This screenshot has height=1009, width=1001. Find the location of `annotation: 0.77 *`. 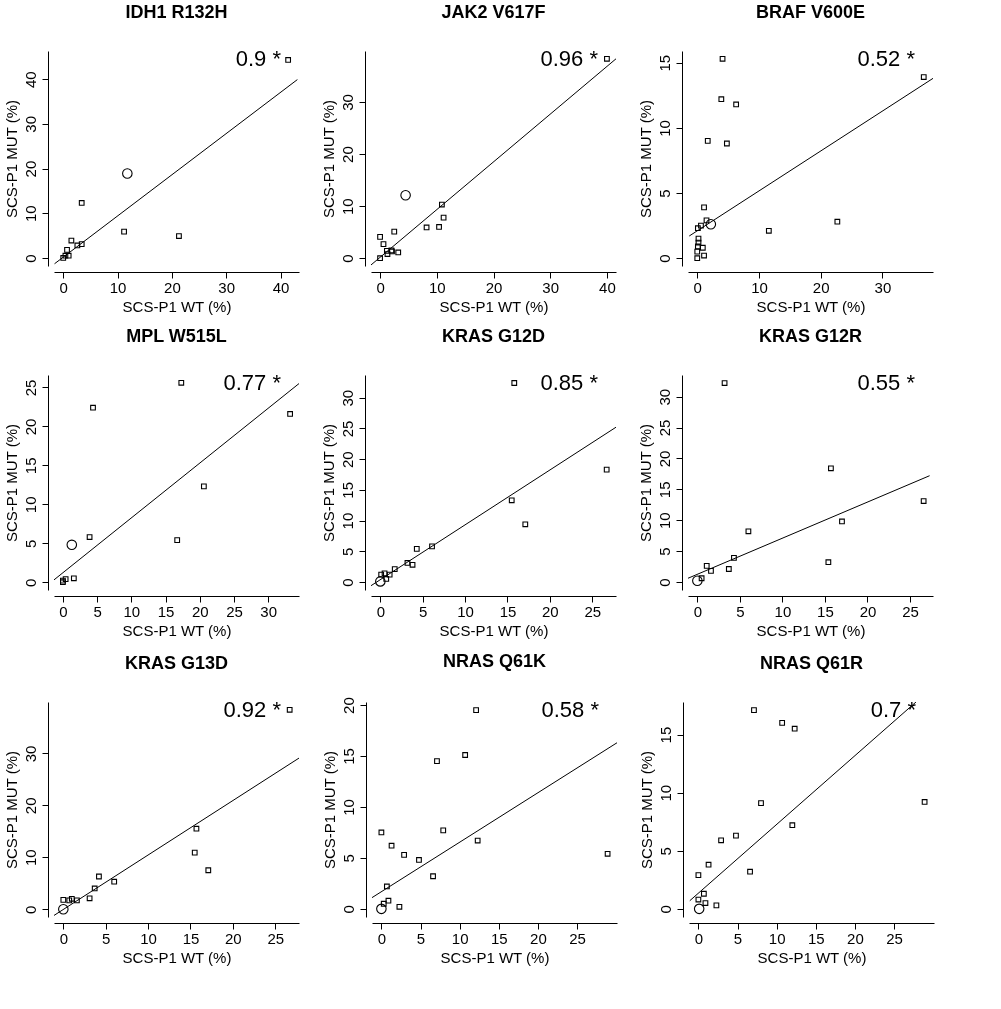

annotation: 0.77 * is located at coordinates (252, 382).